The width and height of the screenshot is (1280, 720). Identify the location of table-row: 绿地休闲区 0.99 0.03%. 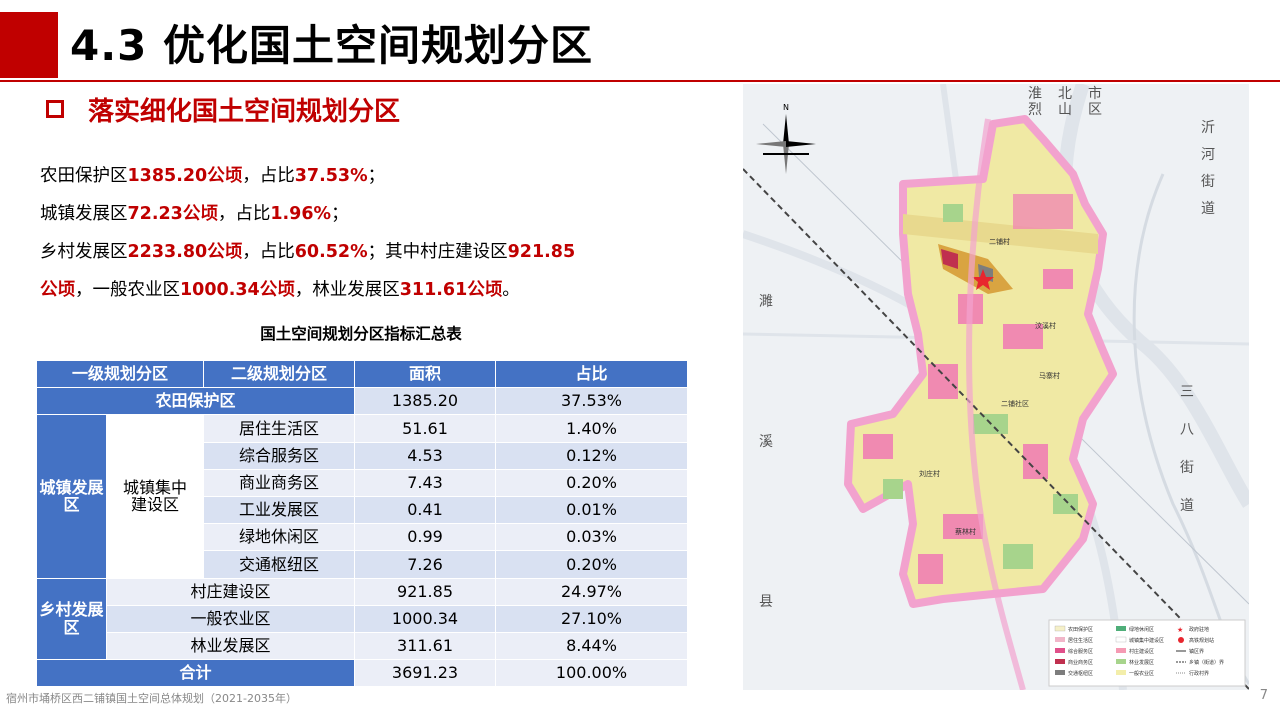
(363, 537).